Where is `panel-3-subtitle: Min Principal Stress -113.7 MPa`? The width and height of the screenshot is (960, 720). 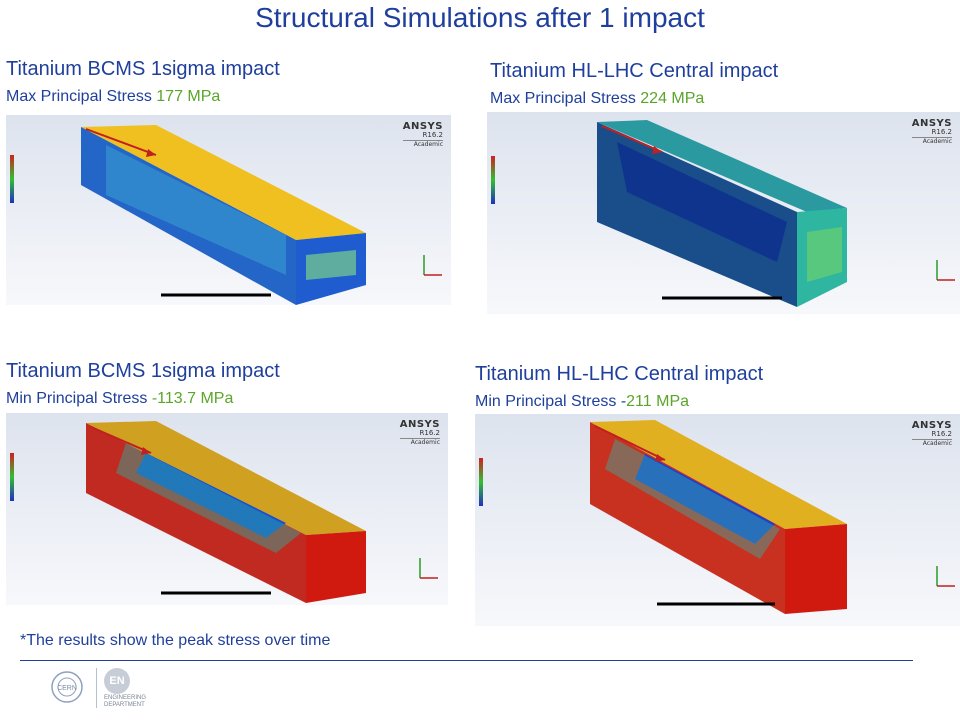
panel-3-subtitle: Min Principal Stress -113.7 MPa is located at coordinates (119, 399).